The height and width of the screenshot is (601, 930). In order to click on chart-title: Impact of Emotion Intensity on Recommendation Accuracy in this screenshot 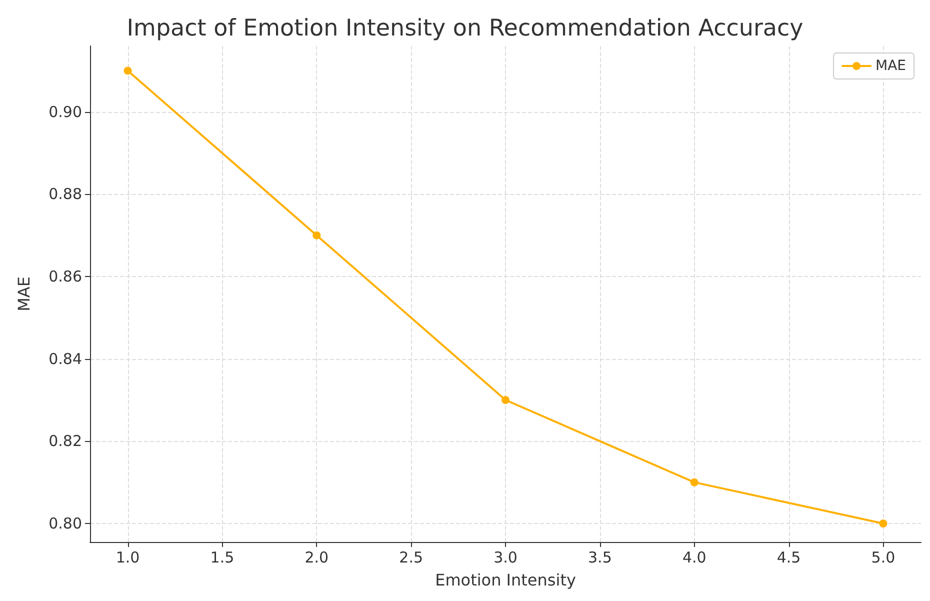, I will do `click(465, 29)`.